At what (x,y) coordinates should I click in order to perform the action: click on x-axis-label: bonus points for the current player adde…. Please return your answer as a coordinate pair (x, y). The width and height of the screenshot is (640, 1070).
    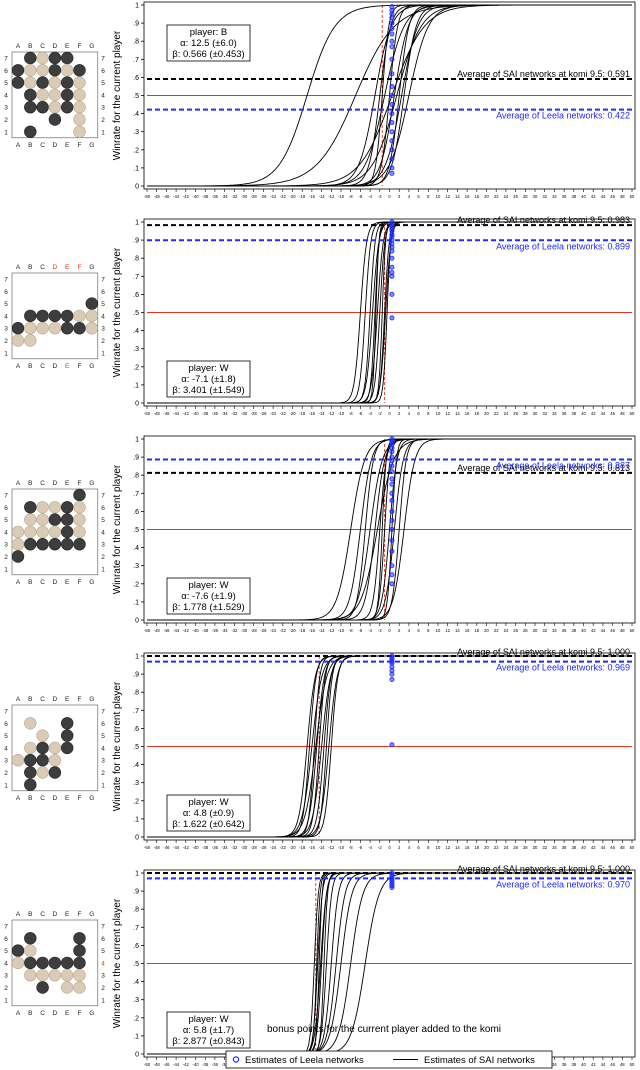
    Looking at the image, I should click on (384, 1029).